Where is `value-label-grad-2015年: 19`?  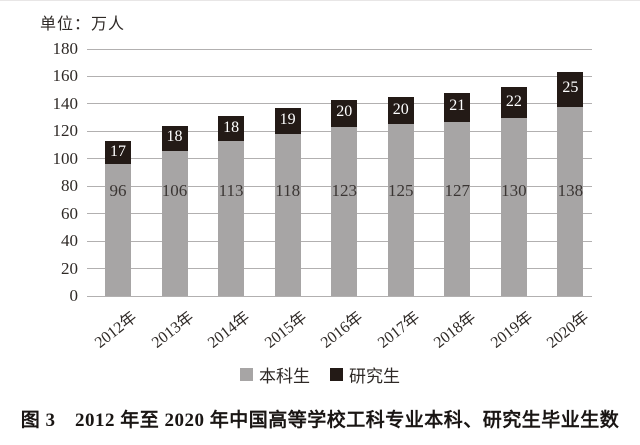
value-label-grad-2015年: 19 is located at coordinates (287, 120).